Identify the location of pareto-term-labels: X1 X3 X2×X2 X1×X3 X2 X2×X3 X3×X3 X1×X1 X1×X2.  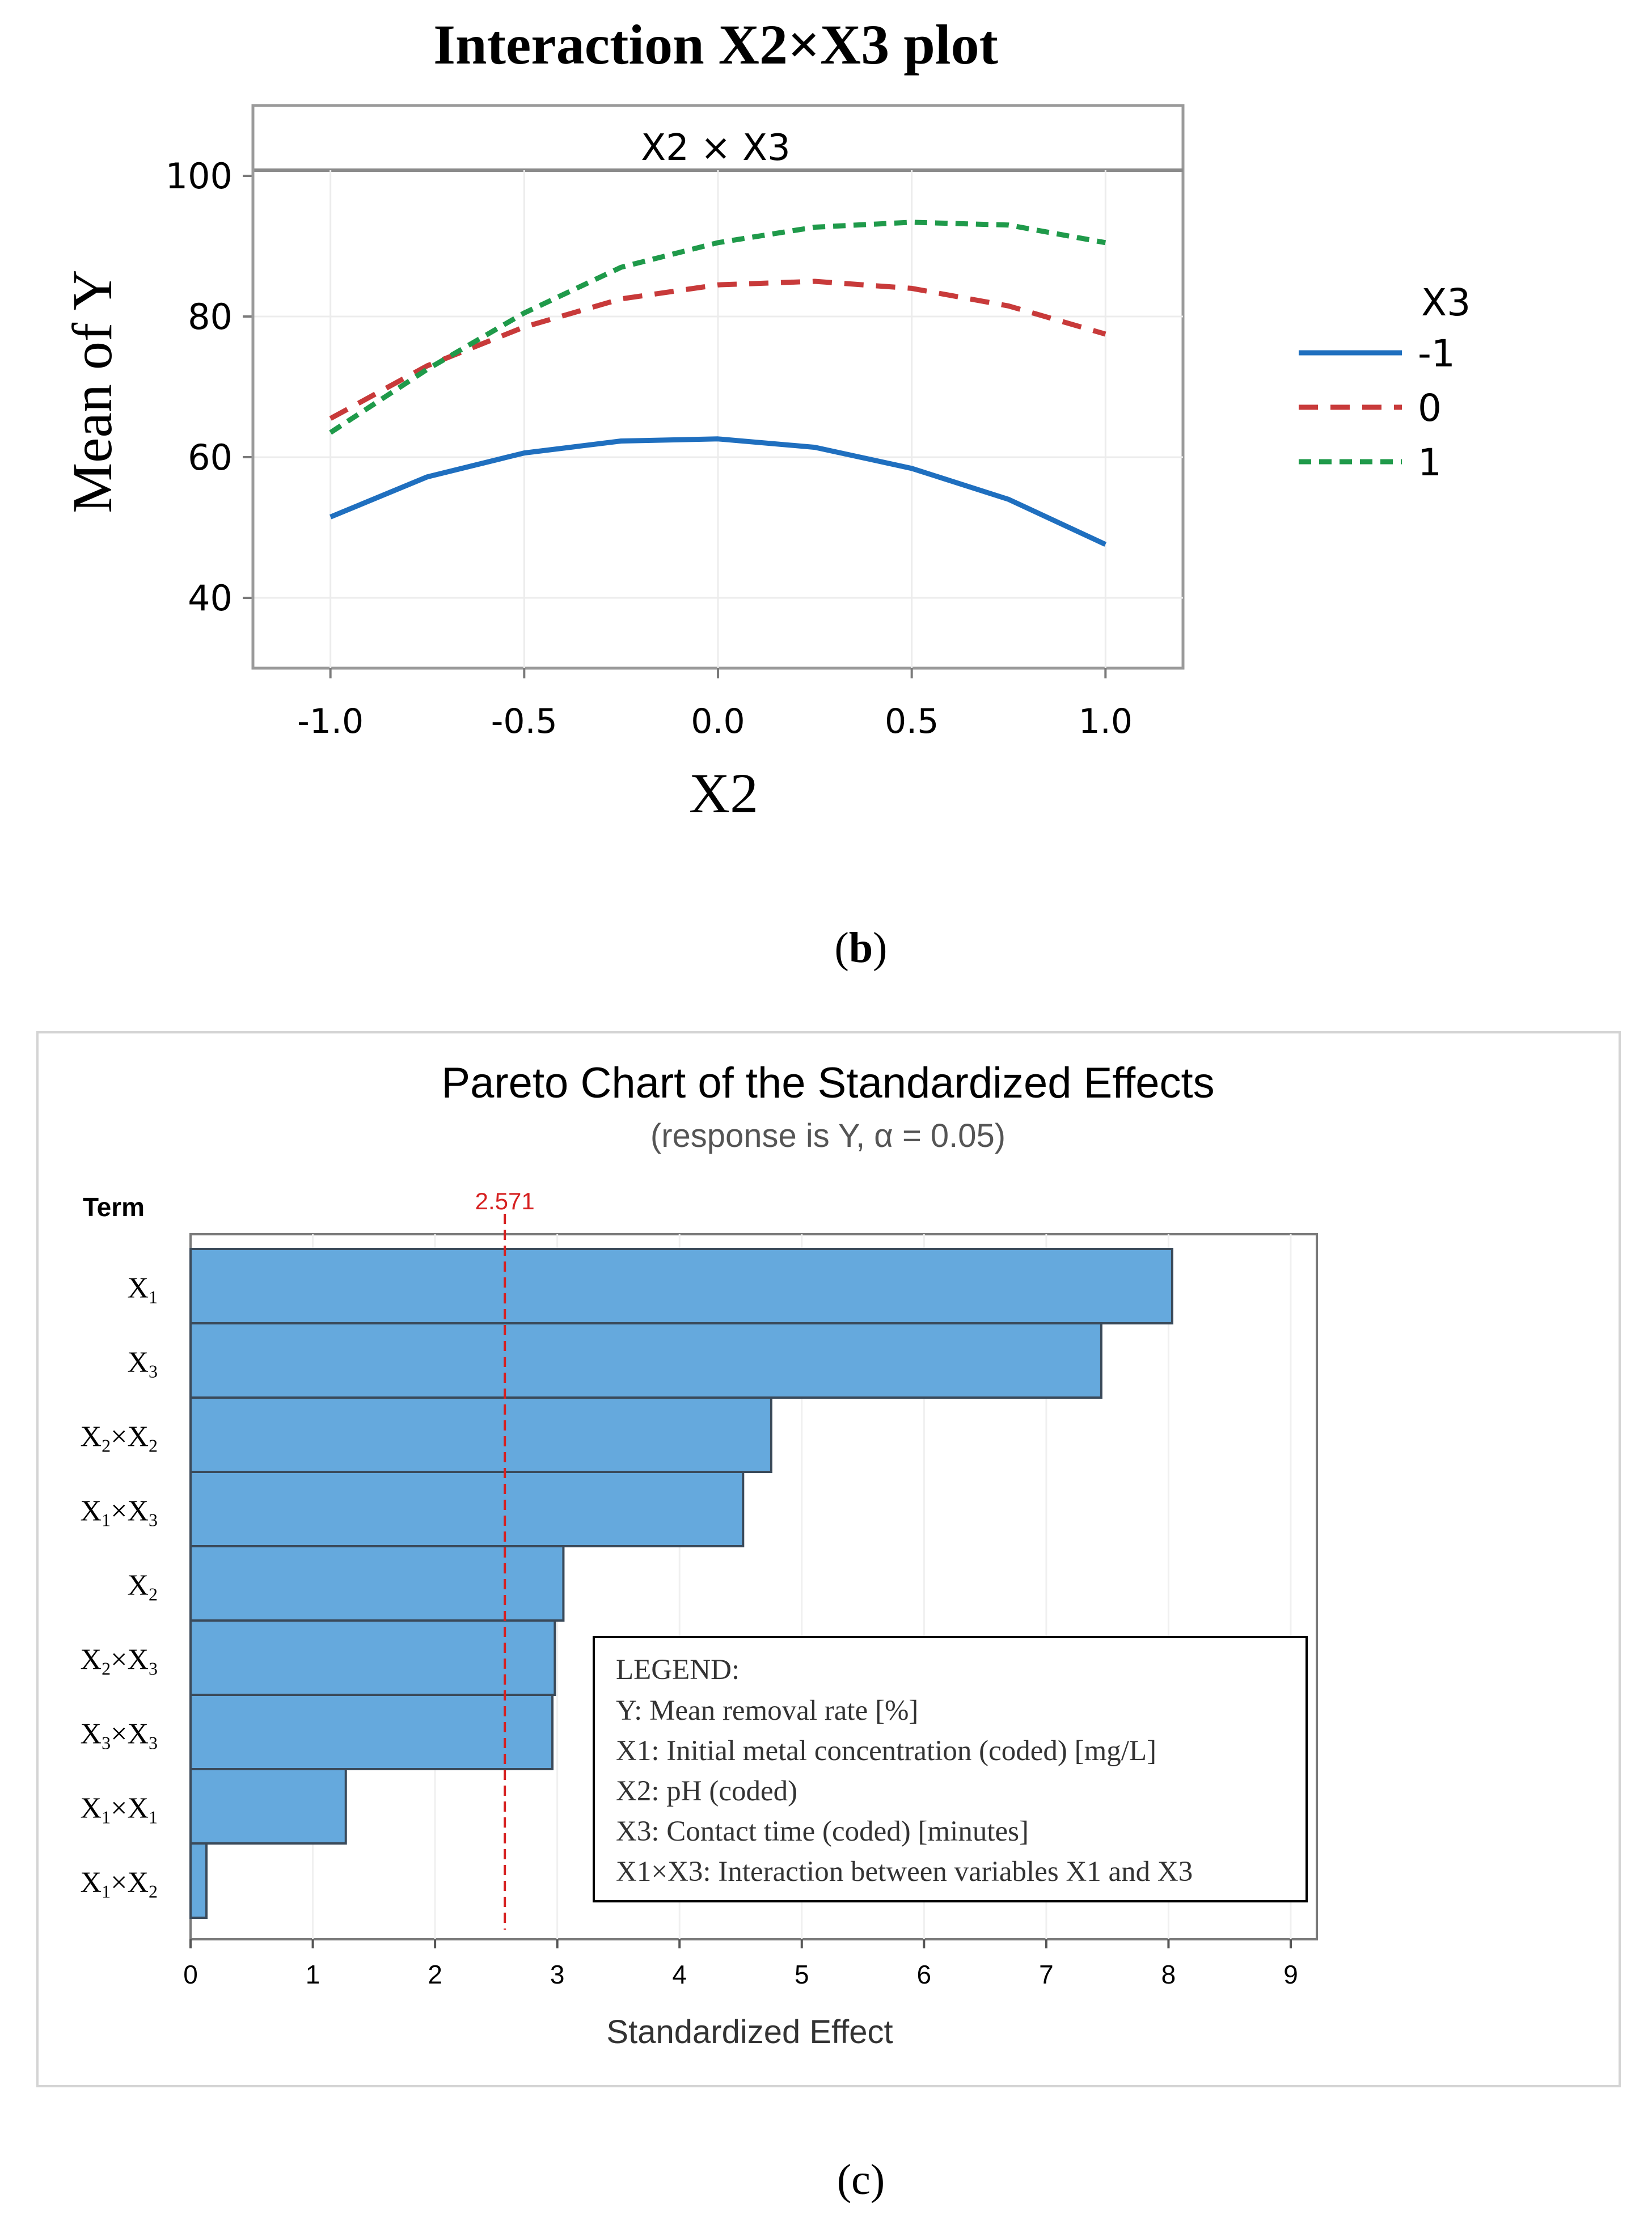
(119, 1587).